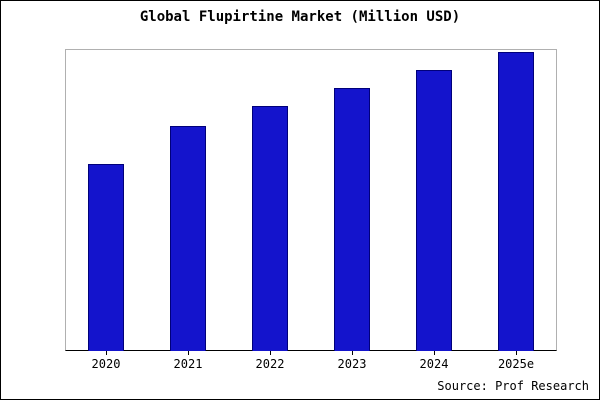 Image resolution: width=600 pixels, height=400 pixels. I want to click on bar-2024, so click(434, 210).